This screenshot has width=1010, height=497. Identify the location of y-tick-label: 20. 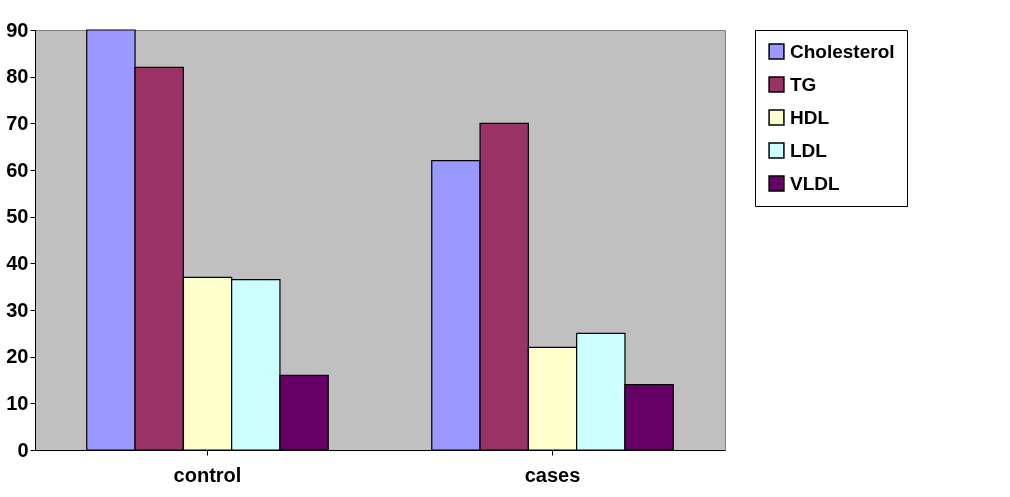
(17, 356).